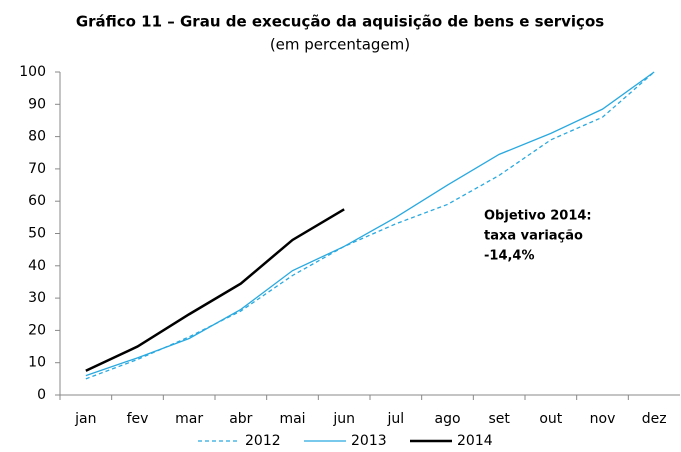 The height and width of the screenshot is (452, 681). What do you see at coordinates (37, 137) in the screenshot?
I see `y-tick-label: 80` at bounding box center [37, 137].